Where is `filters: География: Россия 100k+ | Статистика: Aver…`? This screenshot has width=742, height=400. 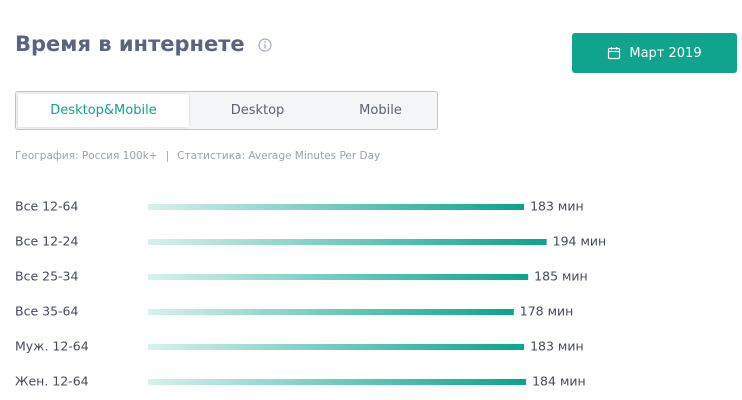
filters: География: Россия 100k+ | Статистика: Aver… is located at coordinates (201, 156).